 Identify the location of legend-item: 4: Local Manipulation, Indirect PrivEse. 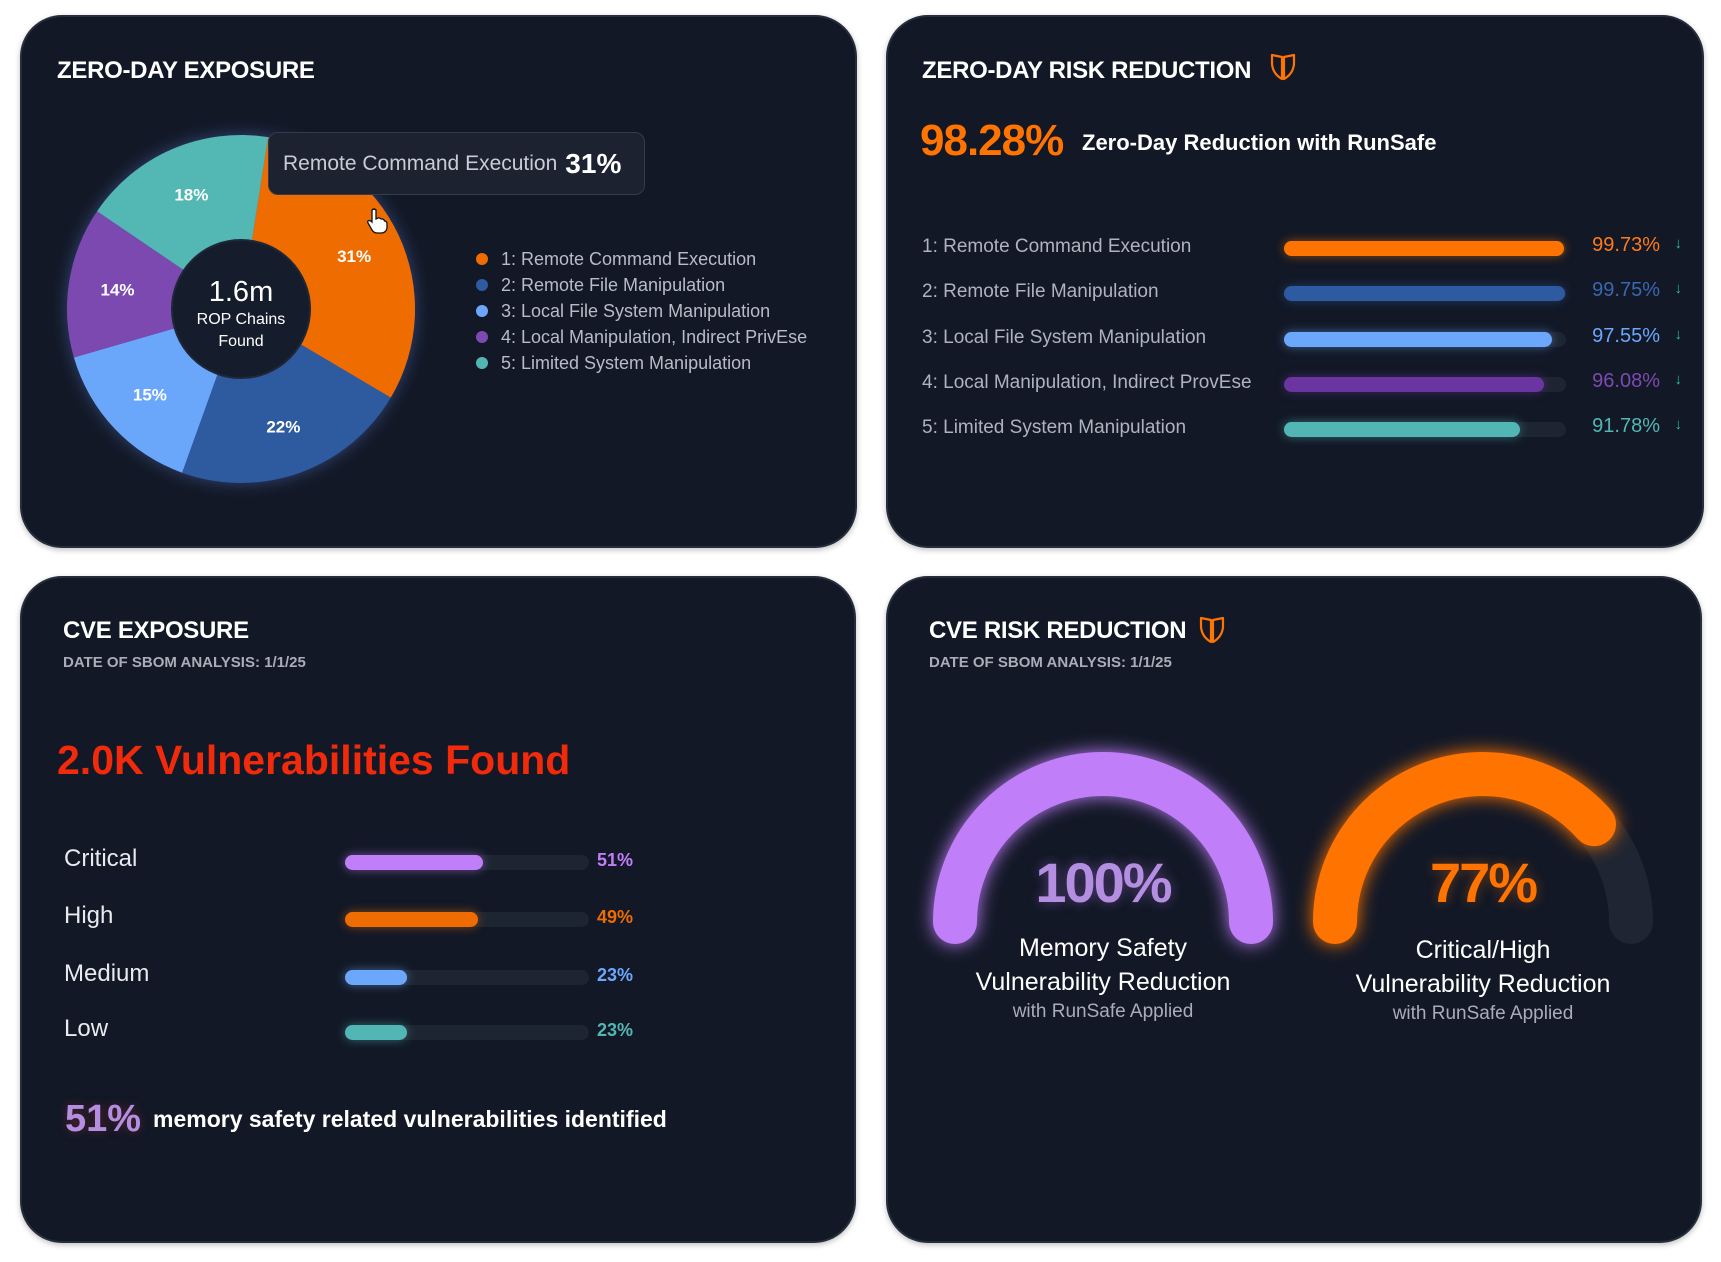
(641, 337).